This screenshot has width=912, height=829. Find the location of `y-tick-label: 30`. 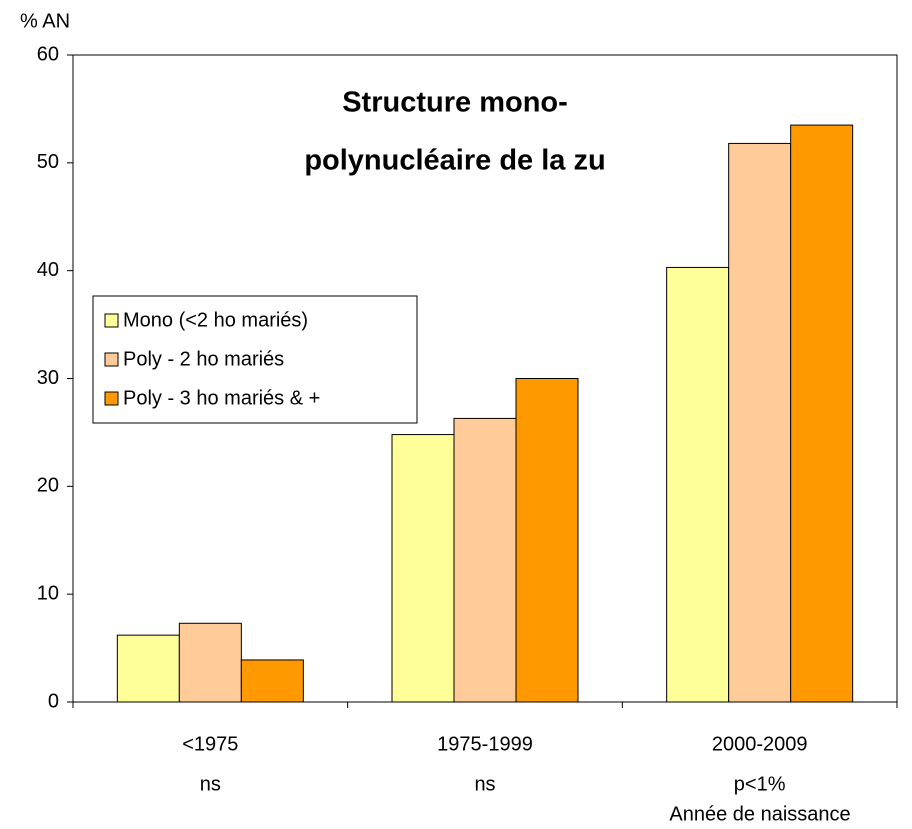

y-tick-label: 30 is located at coordinates (48, 378).